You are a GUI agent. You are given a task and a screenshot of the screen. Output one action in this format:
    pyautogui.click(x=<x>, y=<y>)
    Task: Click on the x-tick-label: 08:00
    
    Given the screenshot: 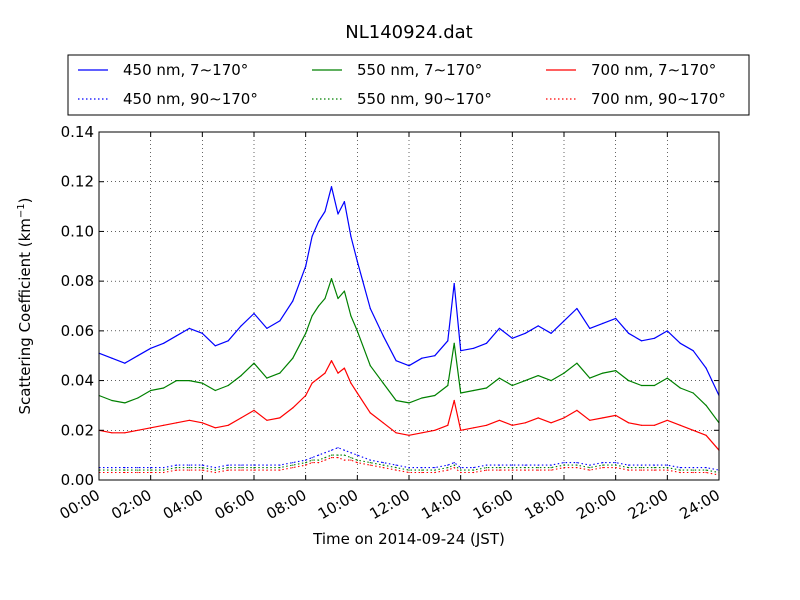 What is the action you would take?
    pyautogui.click(x=286, y=504)
    